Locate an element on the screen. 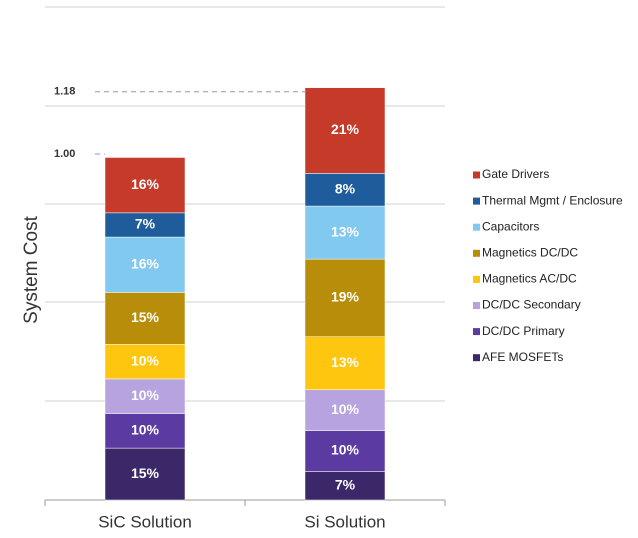 The height and width of the screenshot is (538, 638). legend-label: AFE MOSFETs is located at coordinates (522, 357).